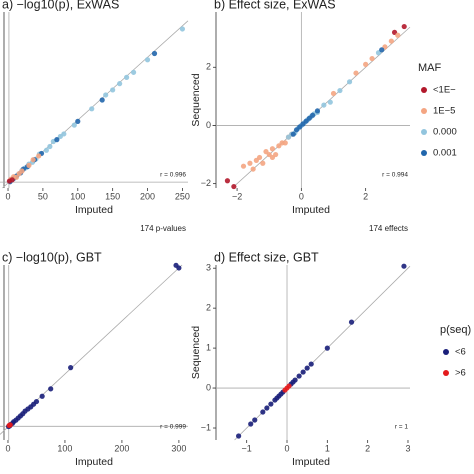  Describe the element at coordinates (173, 427) in the screenshot. I see `annotation: r = 0.999` at that location.